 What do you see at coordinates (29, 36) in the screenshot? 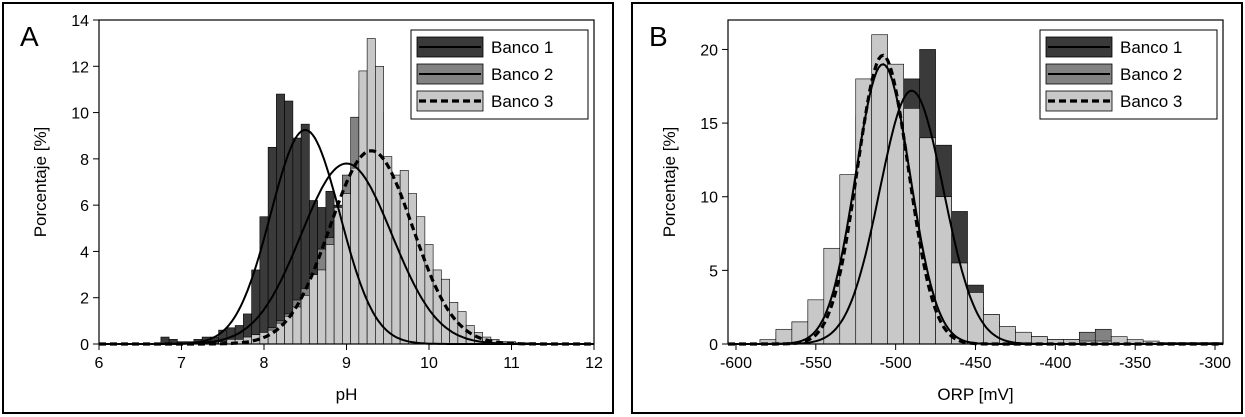
I see `chart-a-panel-label: A` at bounding box center [29, 36].